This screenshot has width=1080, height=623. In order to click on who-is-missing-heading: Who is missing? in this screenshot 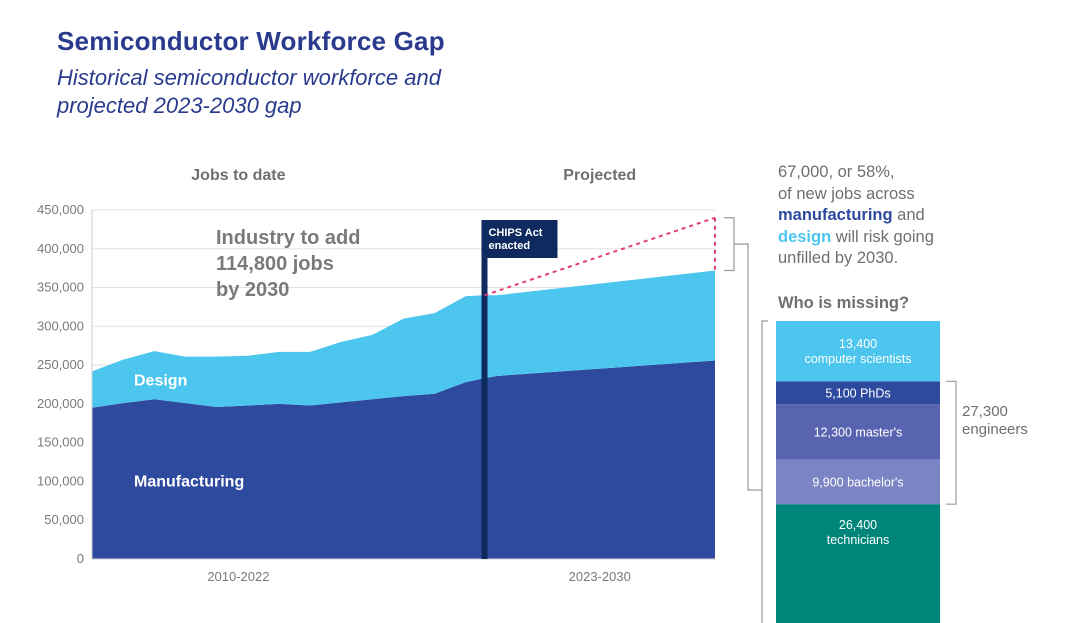, I will do `click(844, 303)`.